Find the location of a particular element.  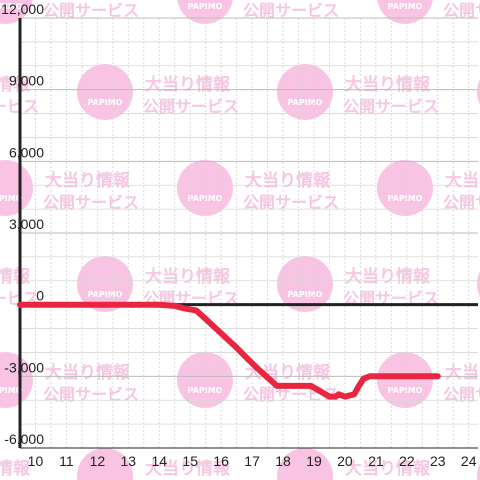

x-tick-label: 24 is located at coordinates (469, 461).